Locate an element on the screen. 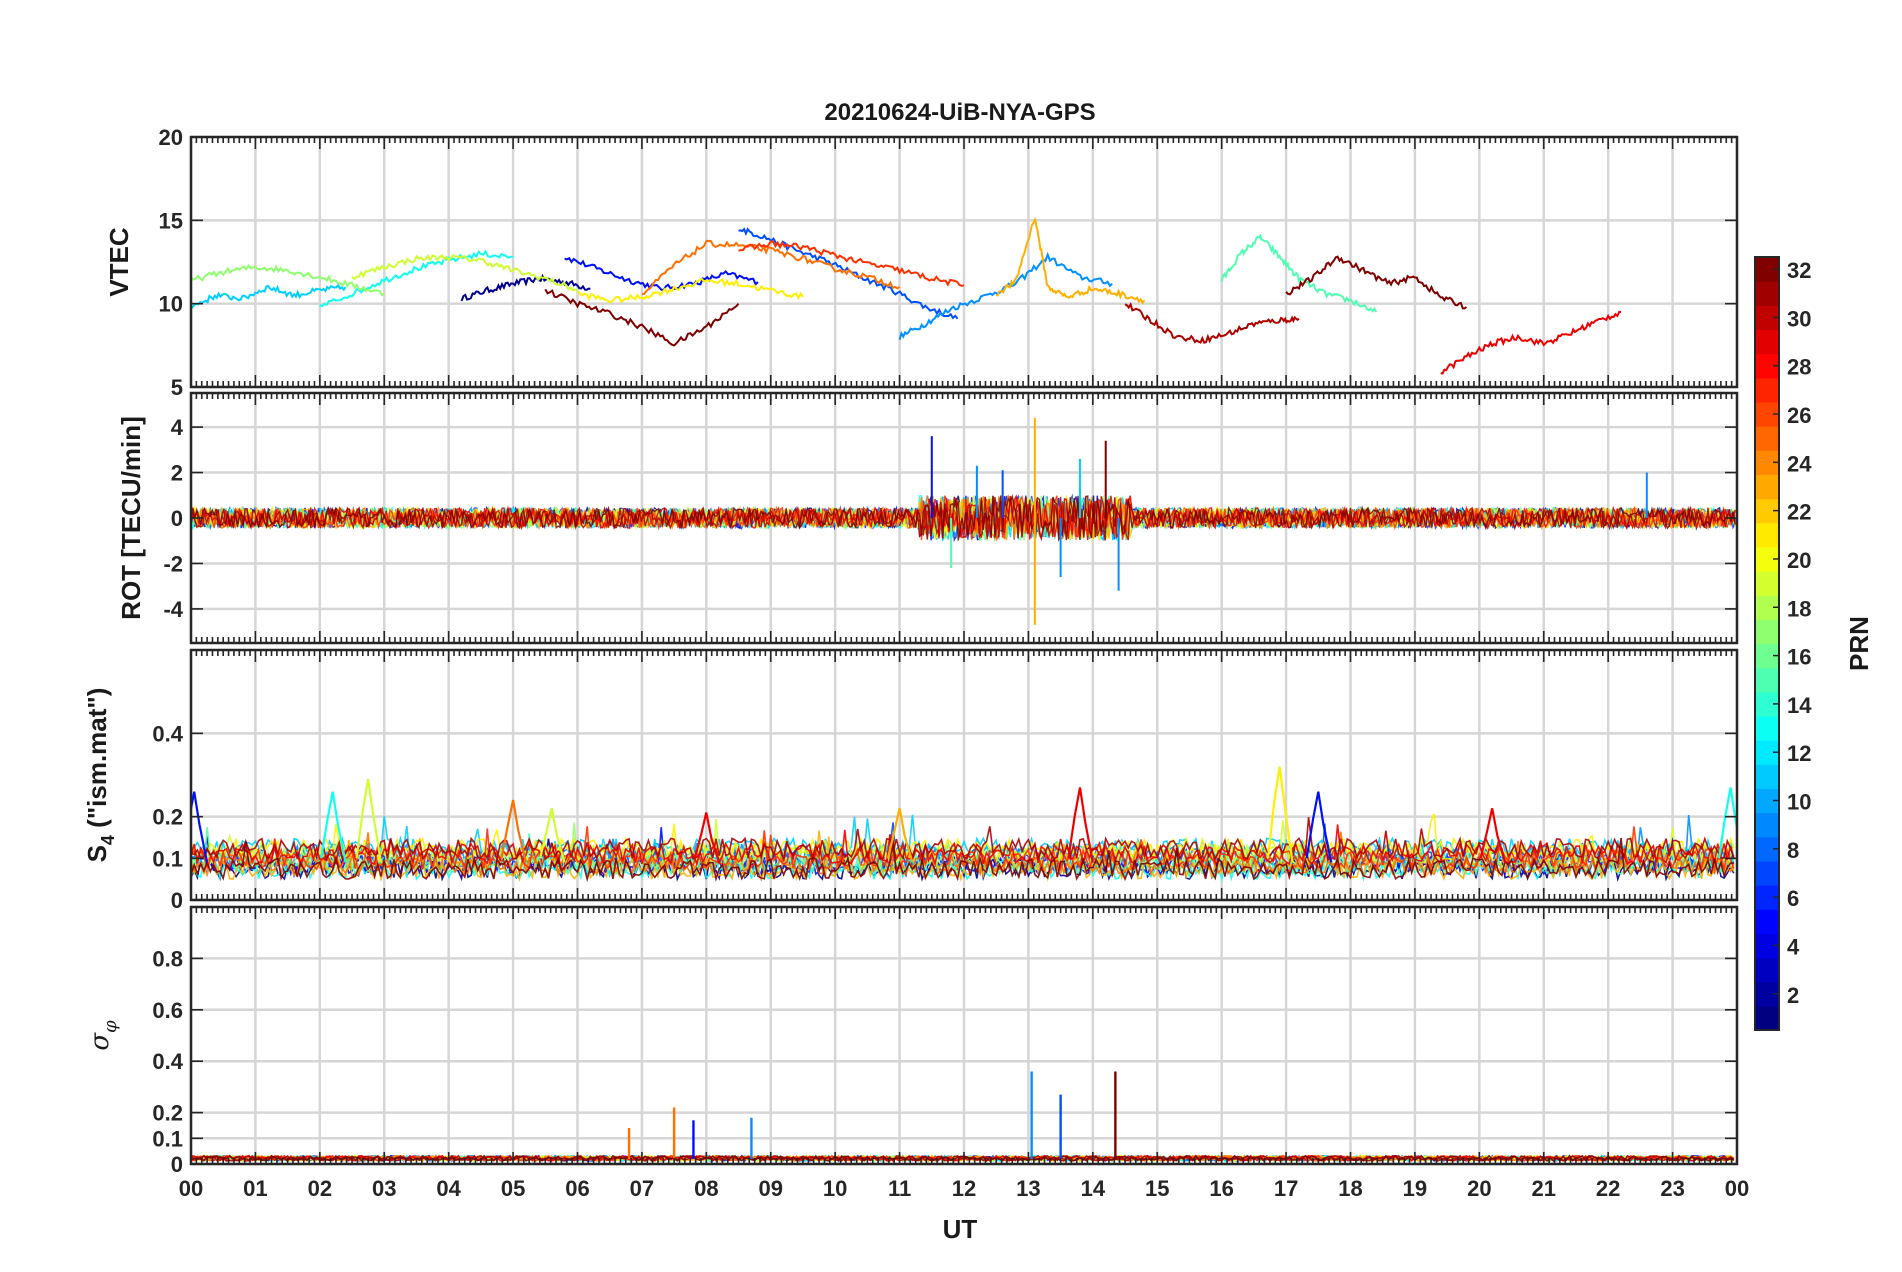  colorbar-tick-label: 14 is located at coordinates (1799, 705).